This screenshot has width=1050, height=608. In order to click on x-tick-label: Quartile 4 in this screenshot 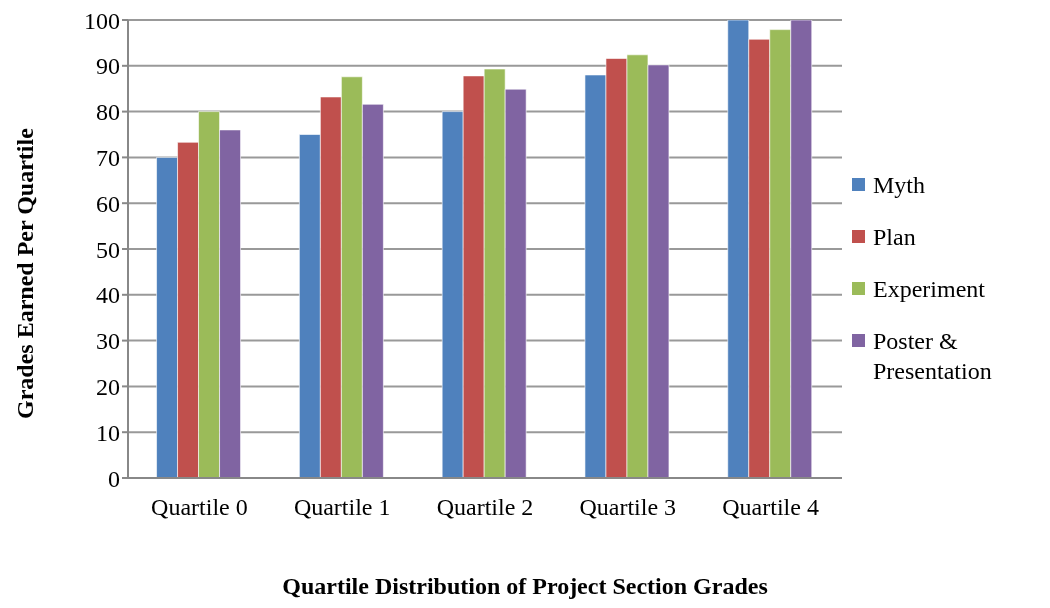, I will do `click(770, 507)`.